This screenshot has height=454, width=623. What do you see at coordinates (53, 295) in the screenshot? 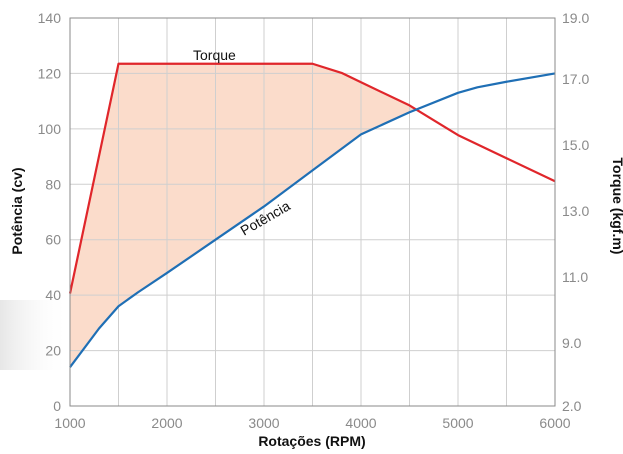
I see `y-tick-label-left: 40` at bounding box center [53, 295].